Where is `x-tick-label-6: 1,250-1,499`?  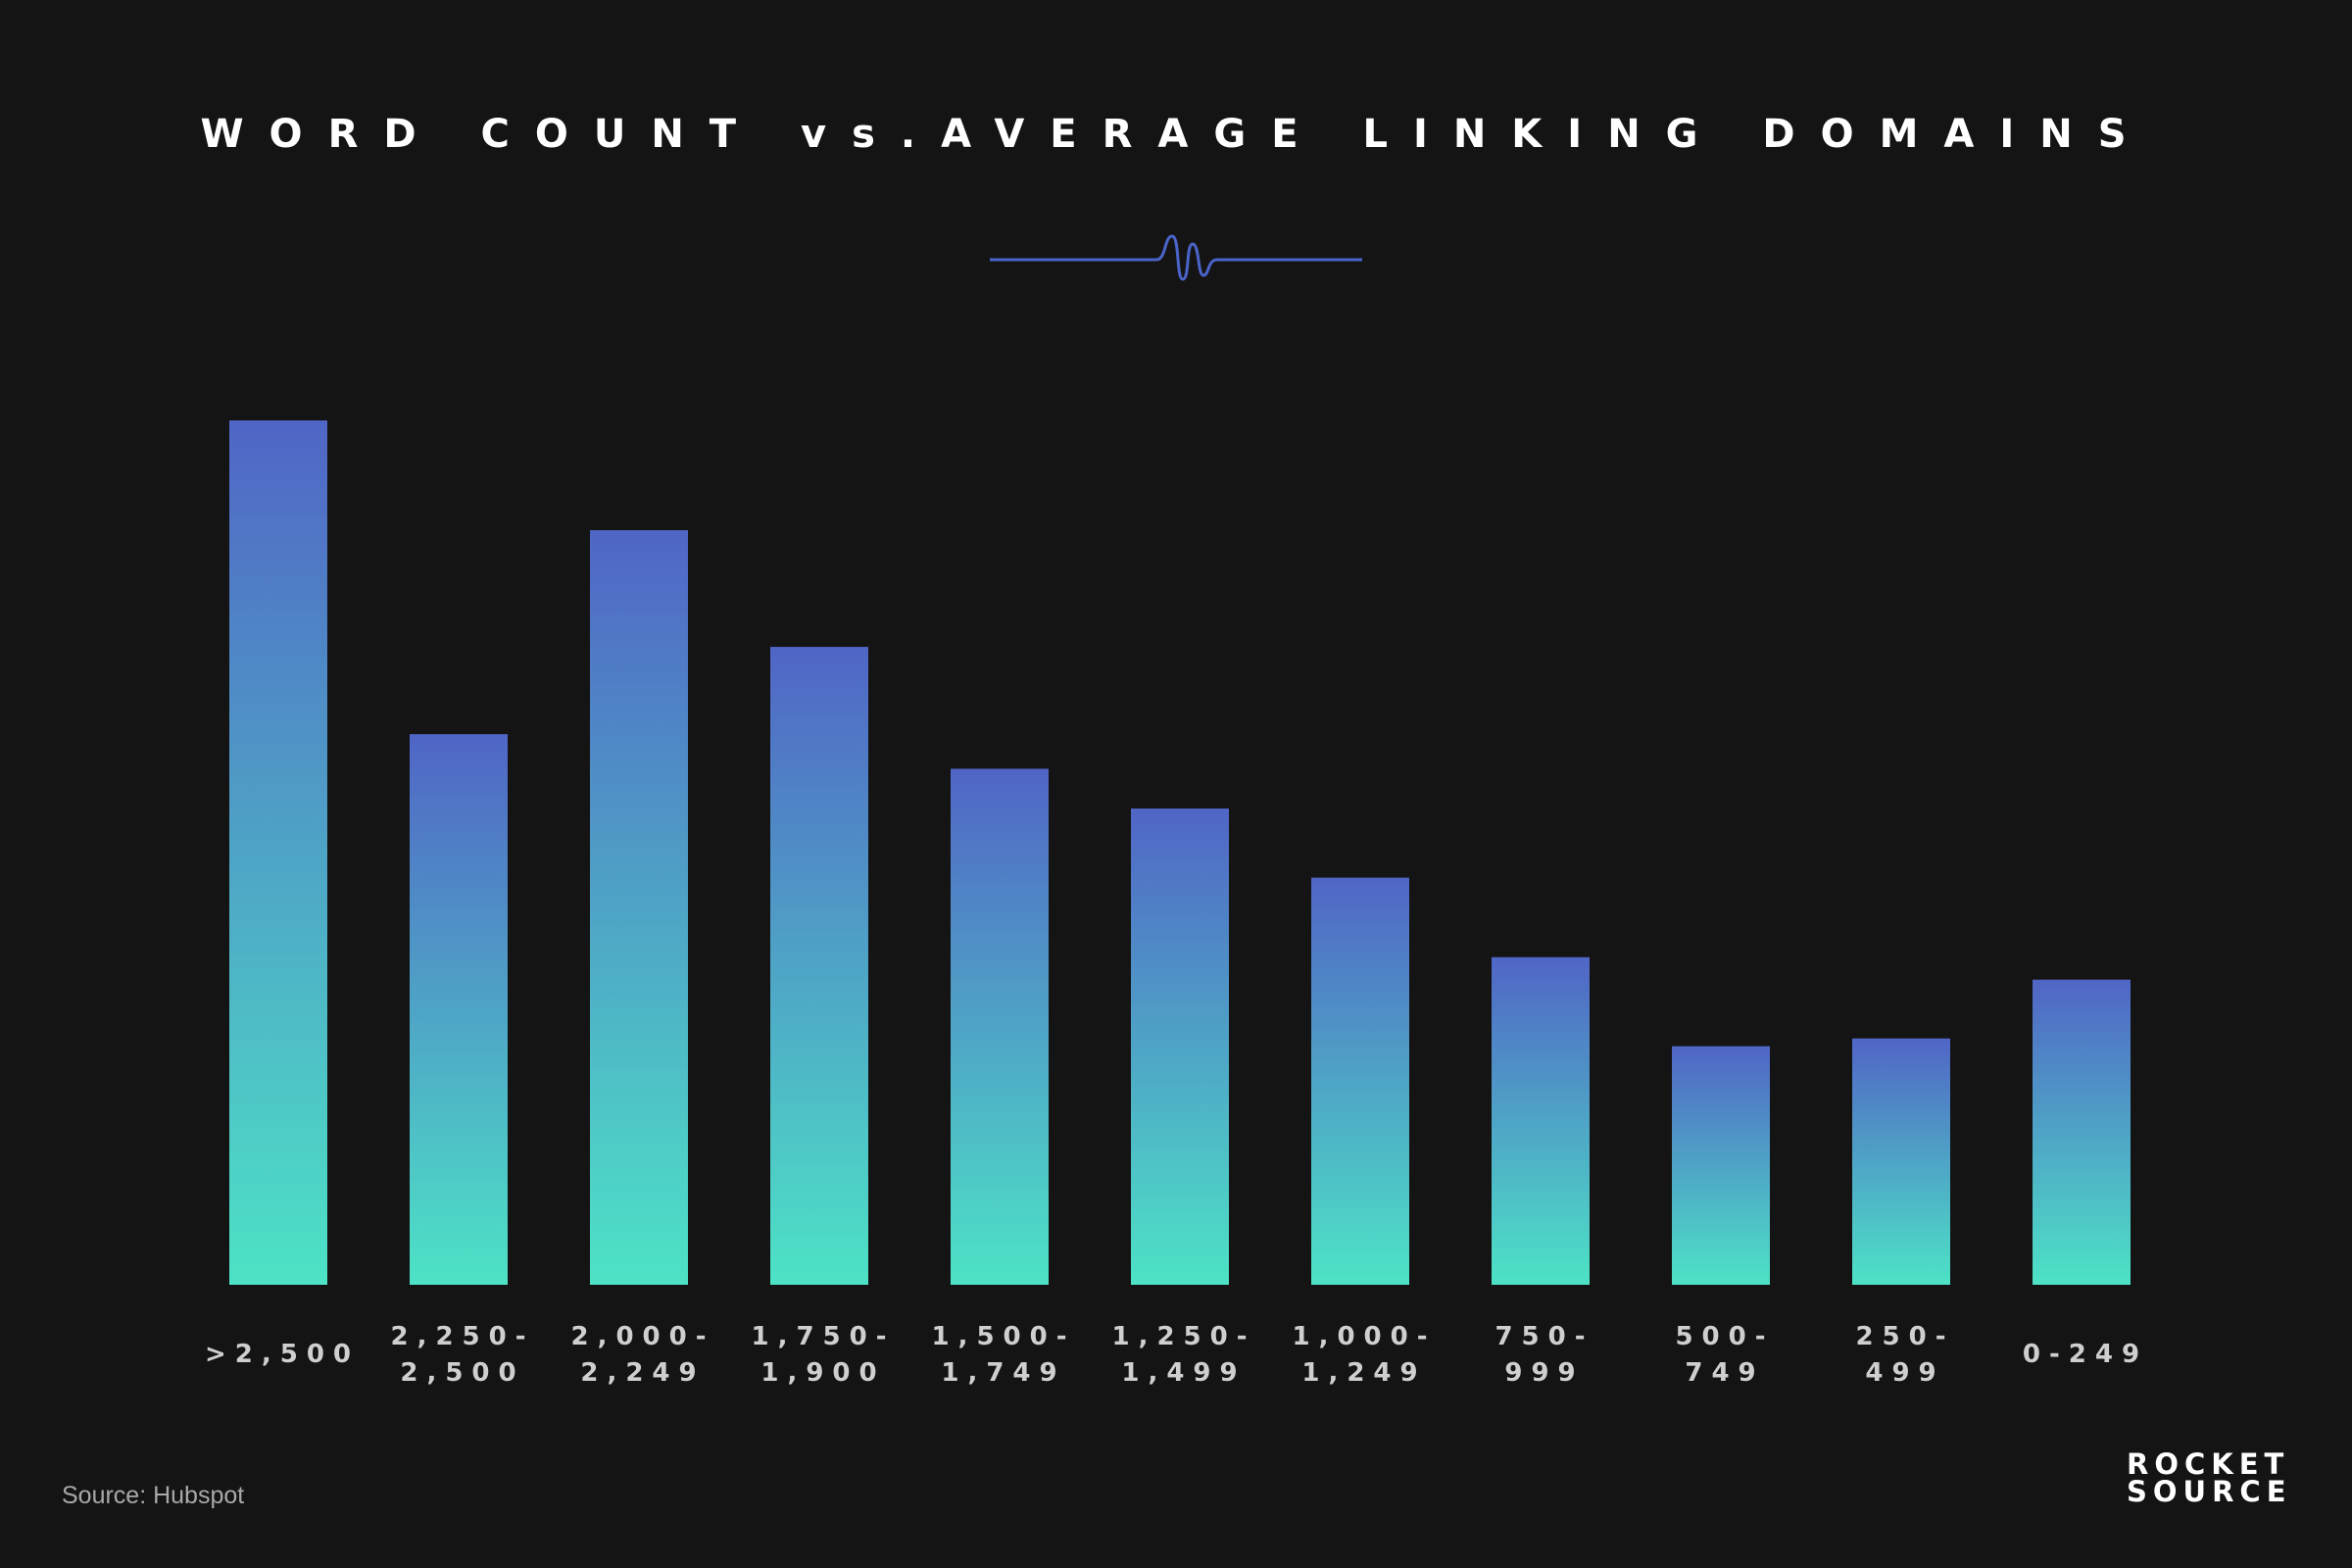 x-tick-label-6: 1,250-1,499 is located at coordinates (1183, 1355).